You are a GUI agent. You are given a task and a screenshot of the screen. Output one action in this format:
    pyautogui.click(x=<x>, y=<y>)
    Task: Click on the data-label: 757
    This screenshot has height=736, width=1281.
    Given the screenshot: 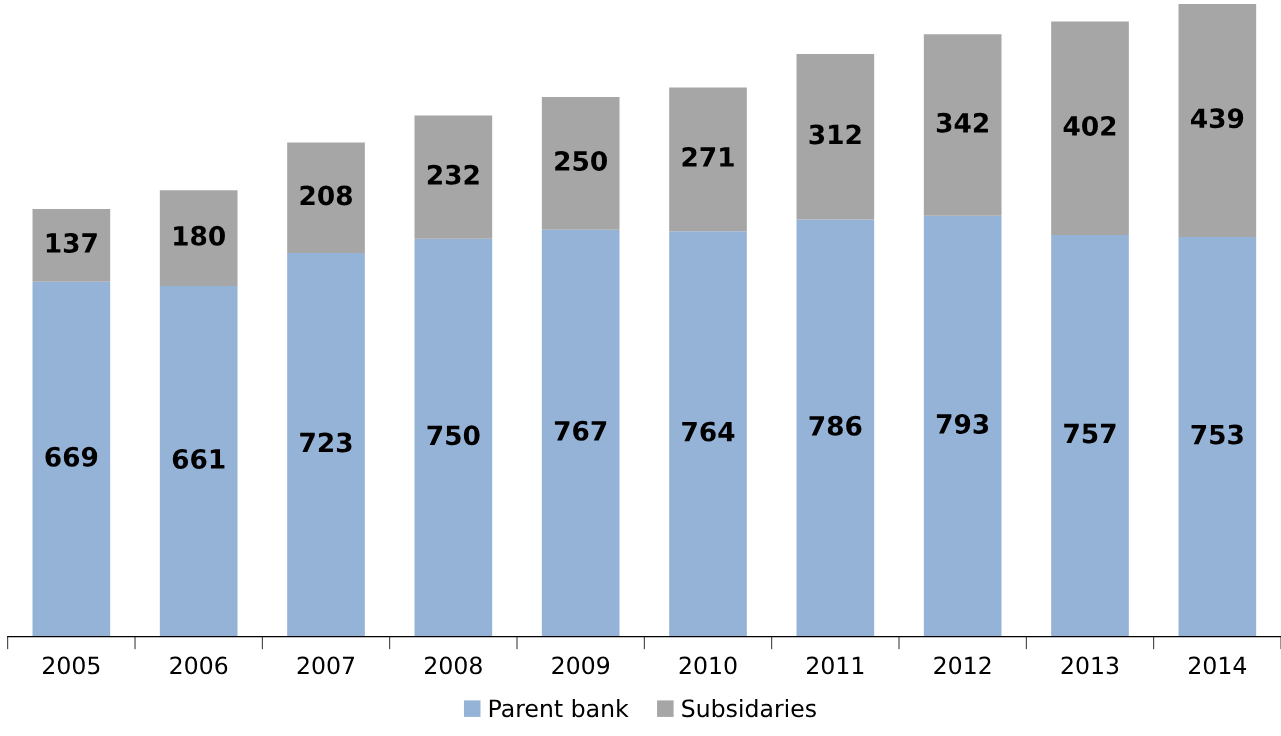 What is the action you would take?
    pyautogui.click(x=1090, y=433)
    